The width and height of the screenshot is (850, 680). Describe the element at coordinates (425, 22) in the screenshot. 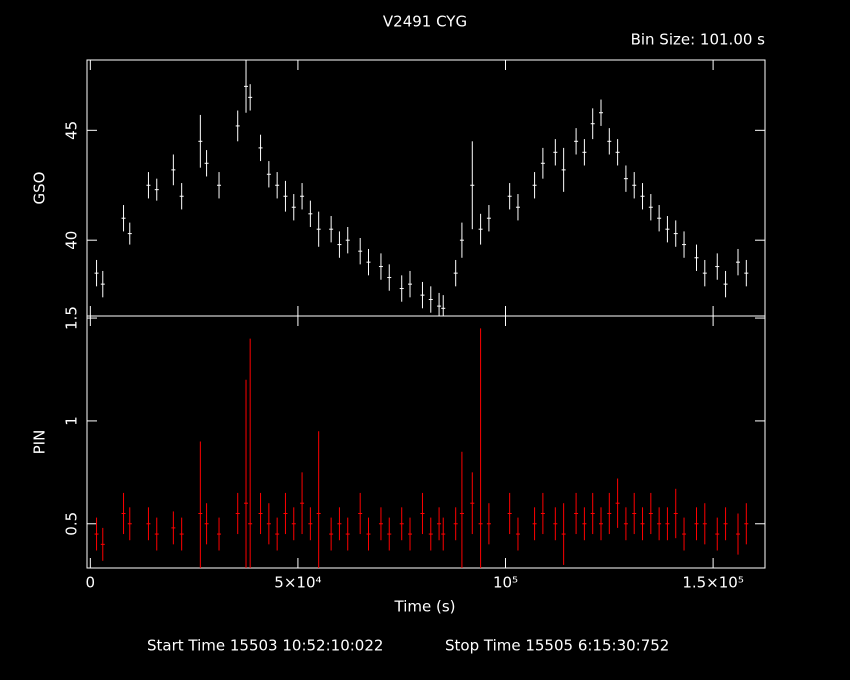

I see `chart-title: V2491 CYG` at that location.